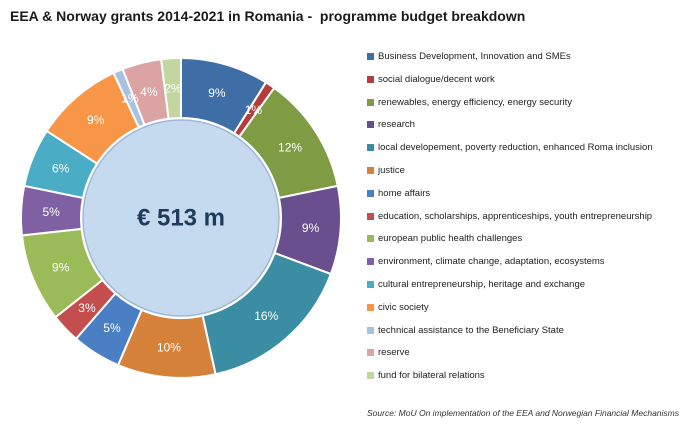 The width and height of the screenshot is (691, 445). Describe the element at coordinates (96, 120) in the screenshot. I see `slice-label-12: 9%` at that location.